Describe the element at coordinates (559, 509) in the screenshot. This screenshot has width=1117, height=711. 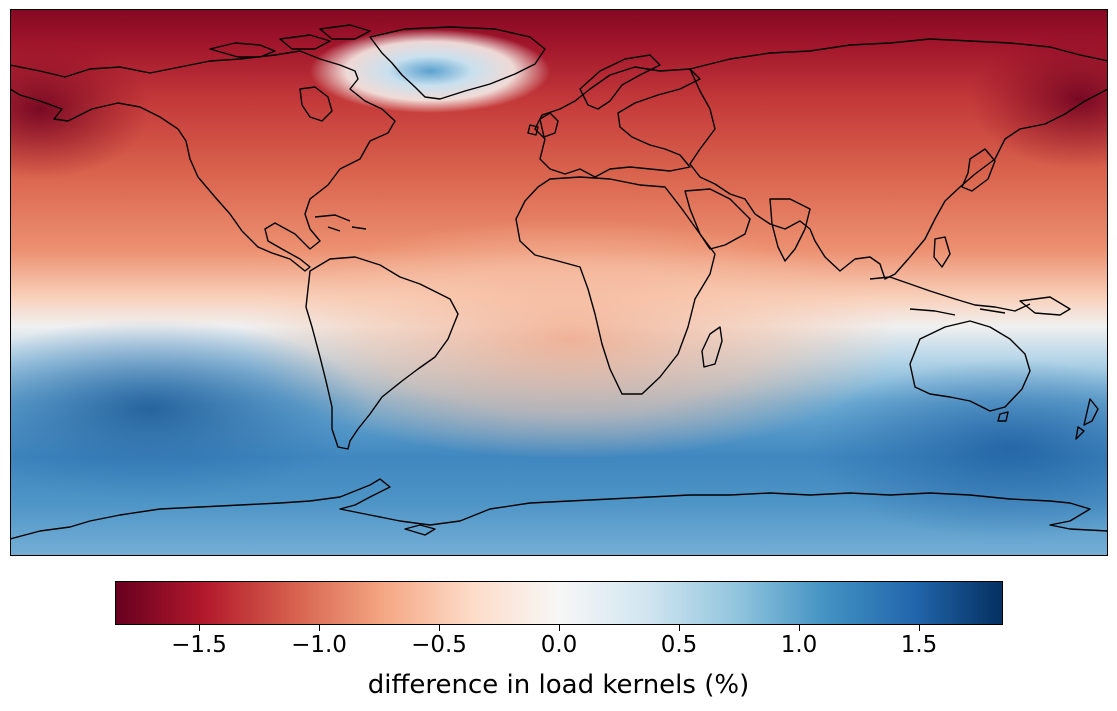
I see `coastline-antarctica` at that location.